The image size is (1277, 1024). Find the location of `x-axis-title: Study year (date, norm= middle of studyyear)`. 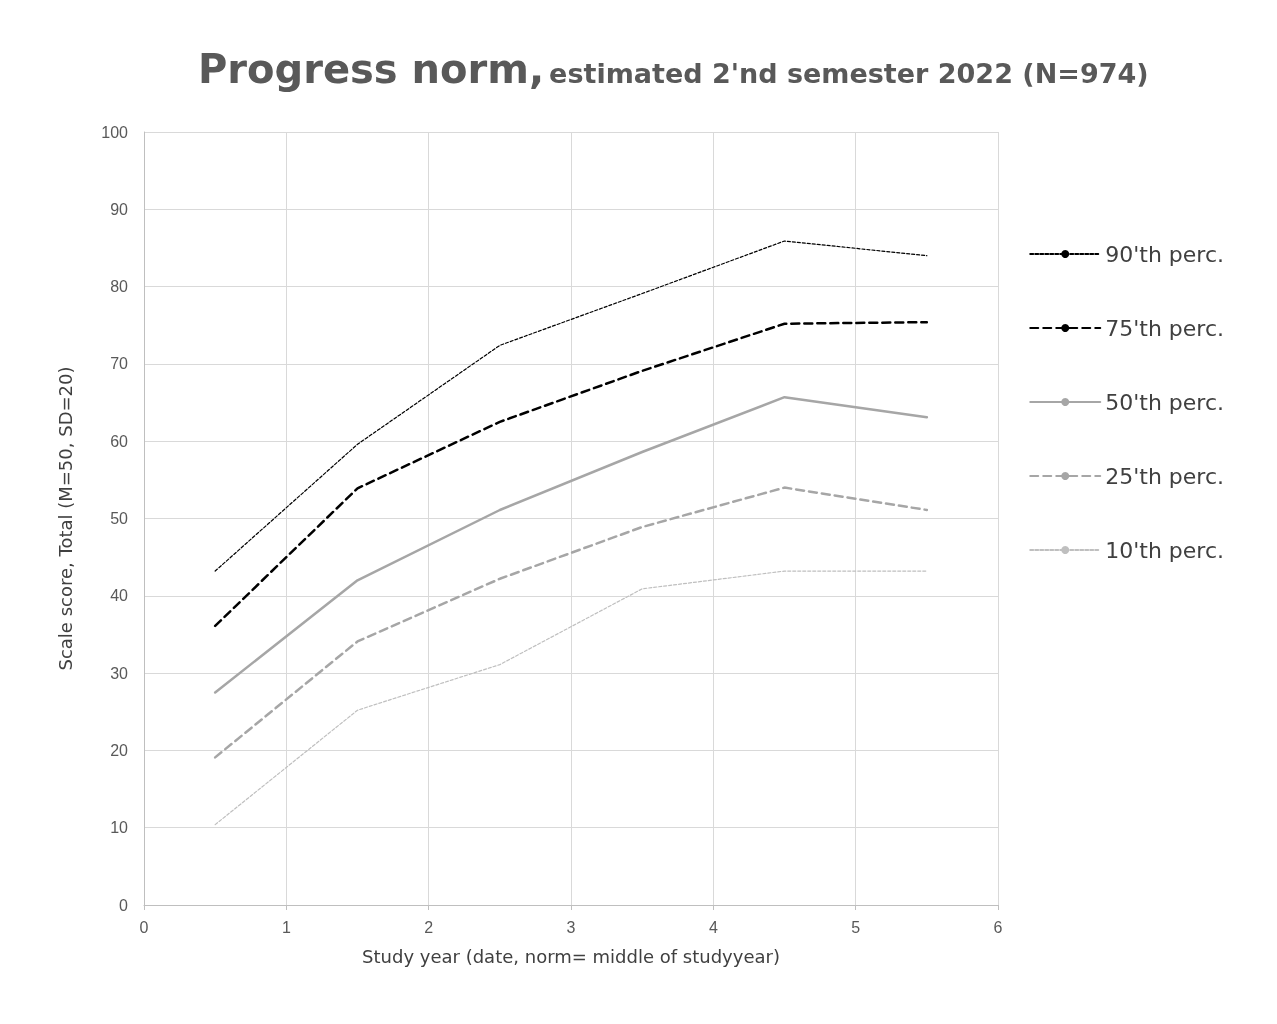

x-axis-title: Study year (date, norm= middle of studyyear) is located at coordinates (571, 956).